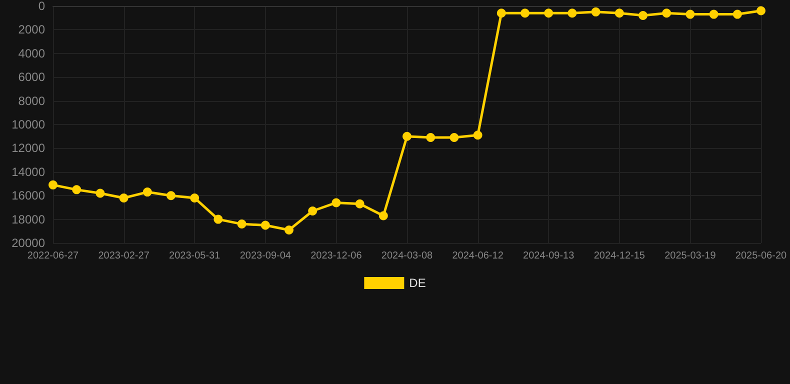 This screenshot has height=384, width=790. Describe the element at coordinates (620, 256) in the screenshot. I see `x-tick-label: 2024-12-15` at that location.